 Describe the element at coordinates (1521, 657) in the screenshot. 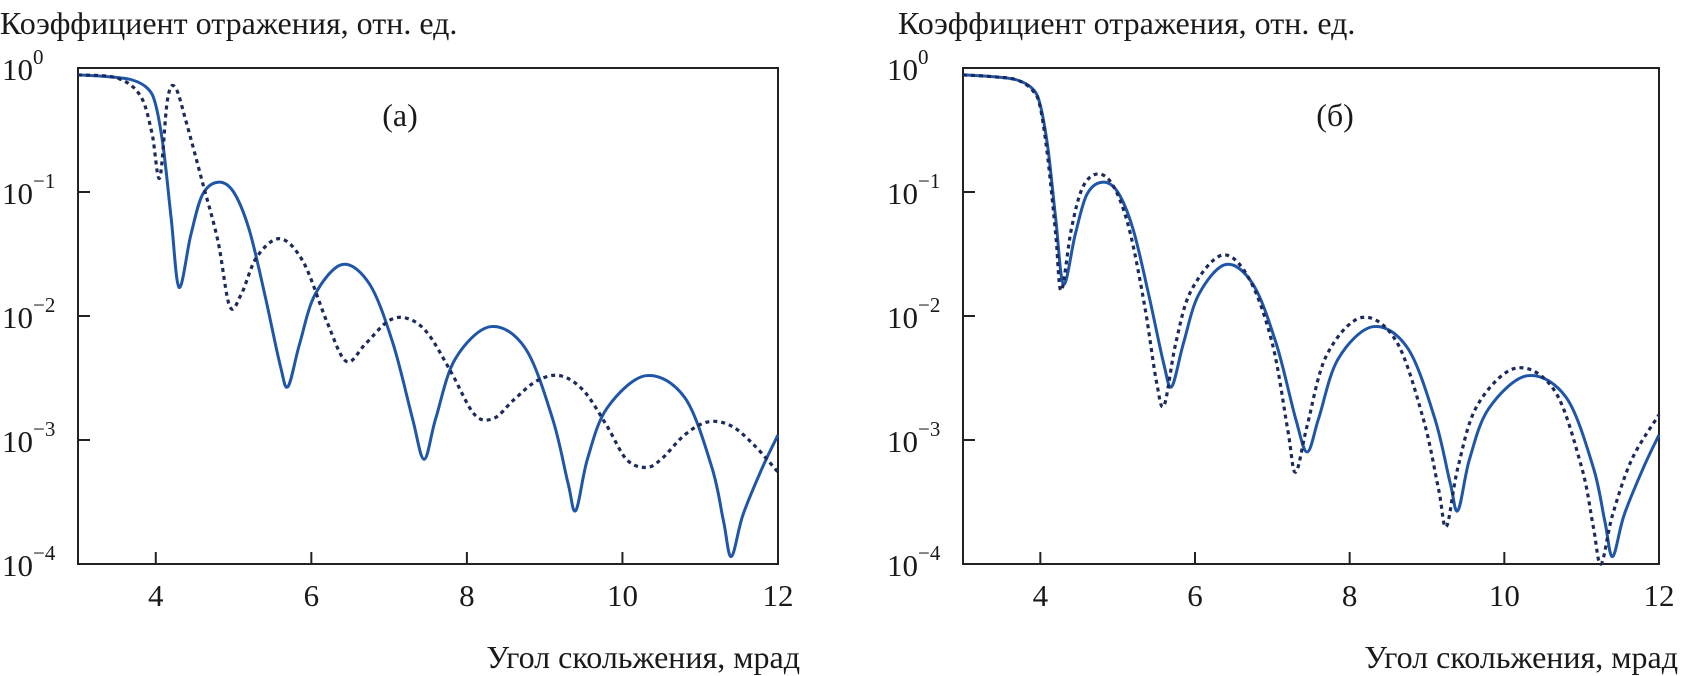

I see `panel-b-x-axis-title: Угол скольжения, мрад` at that location.